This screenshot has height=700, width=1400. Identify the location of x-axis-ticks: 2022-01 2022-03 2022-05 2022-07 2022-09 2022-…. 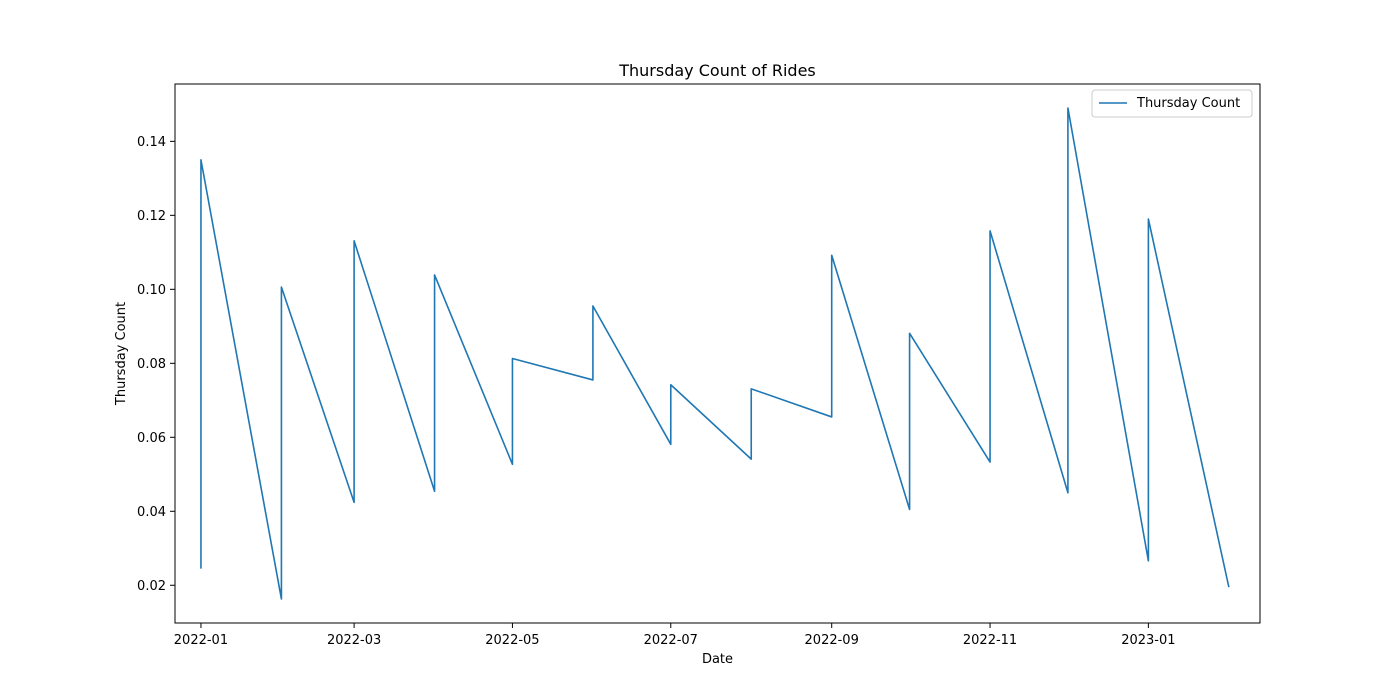
(675, 635).